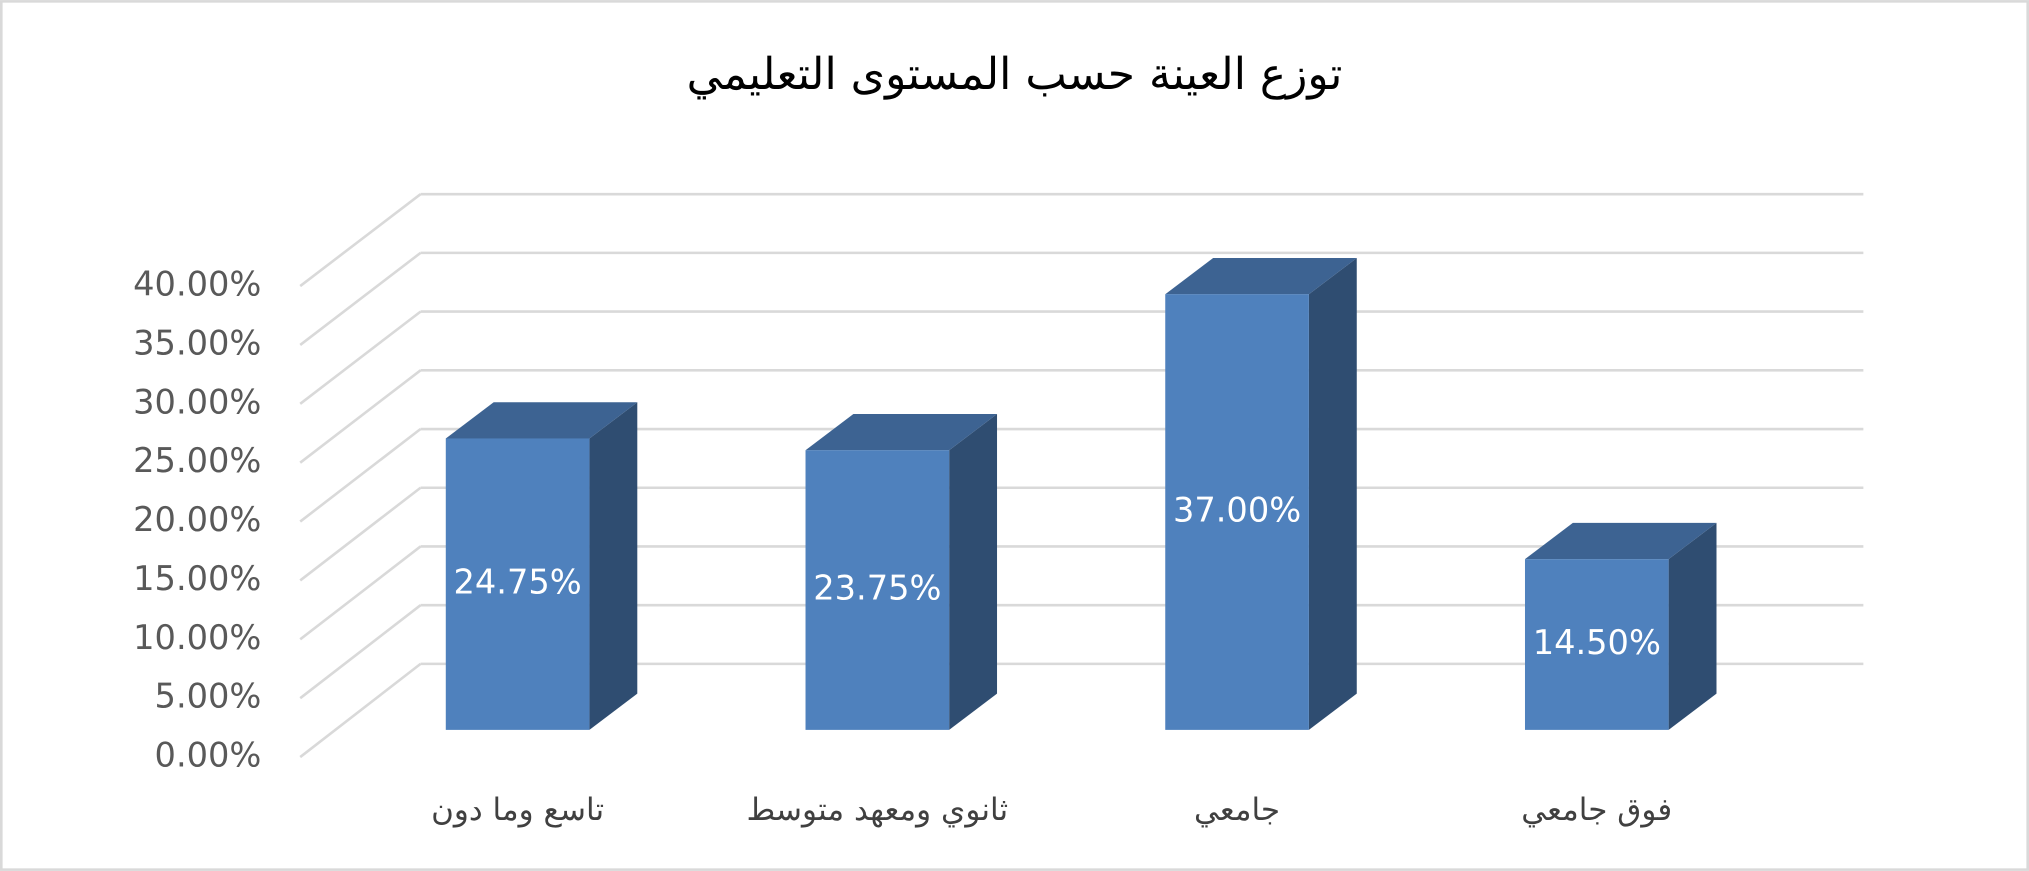  I want to click on x-tick-label: ثانوي ومعهد متوسط, so click(878, 810).